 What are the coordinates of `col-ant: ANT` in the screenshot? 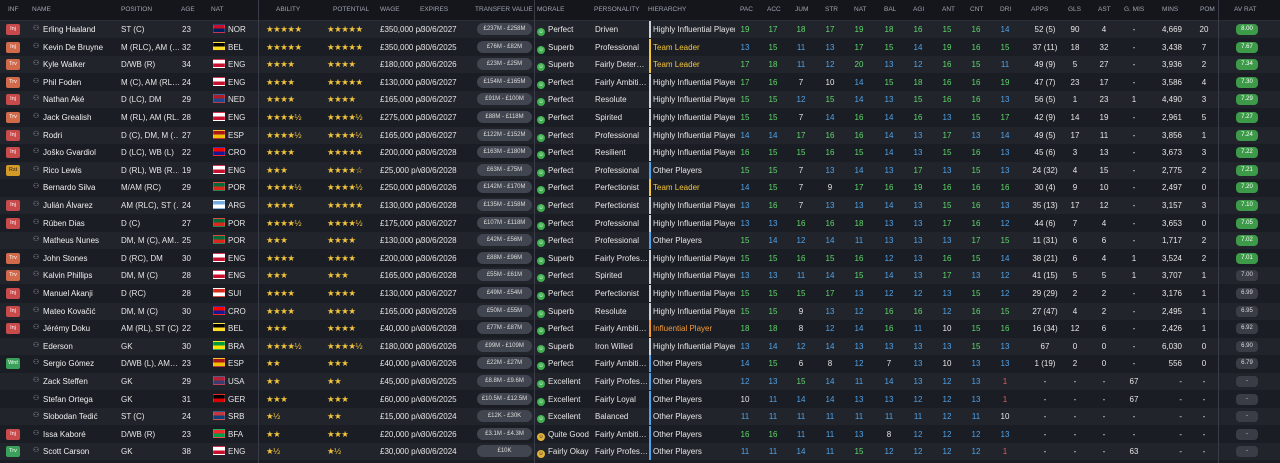 It's located at (948, 9).